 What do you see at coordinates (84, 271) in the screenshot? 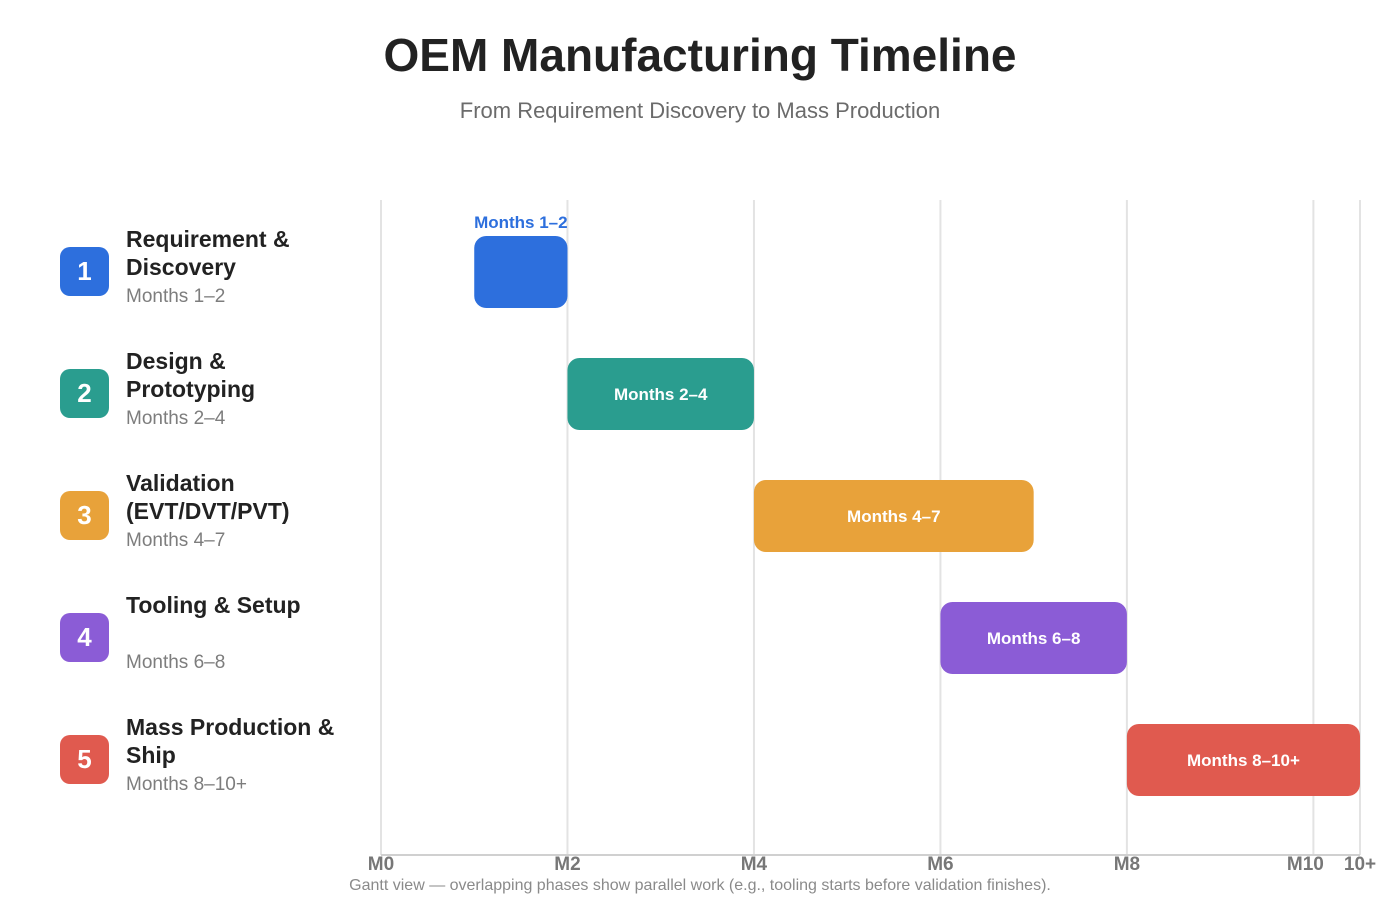
I see `phase-number-badge: 1` at bounding box center [84, 271].